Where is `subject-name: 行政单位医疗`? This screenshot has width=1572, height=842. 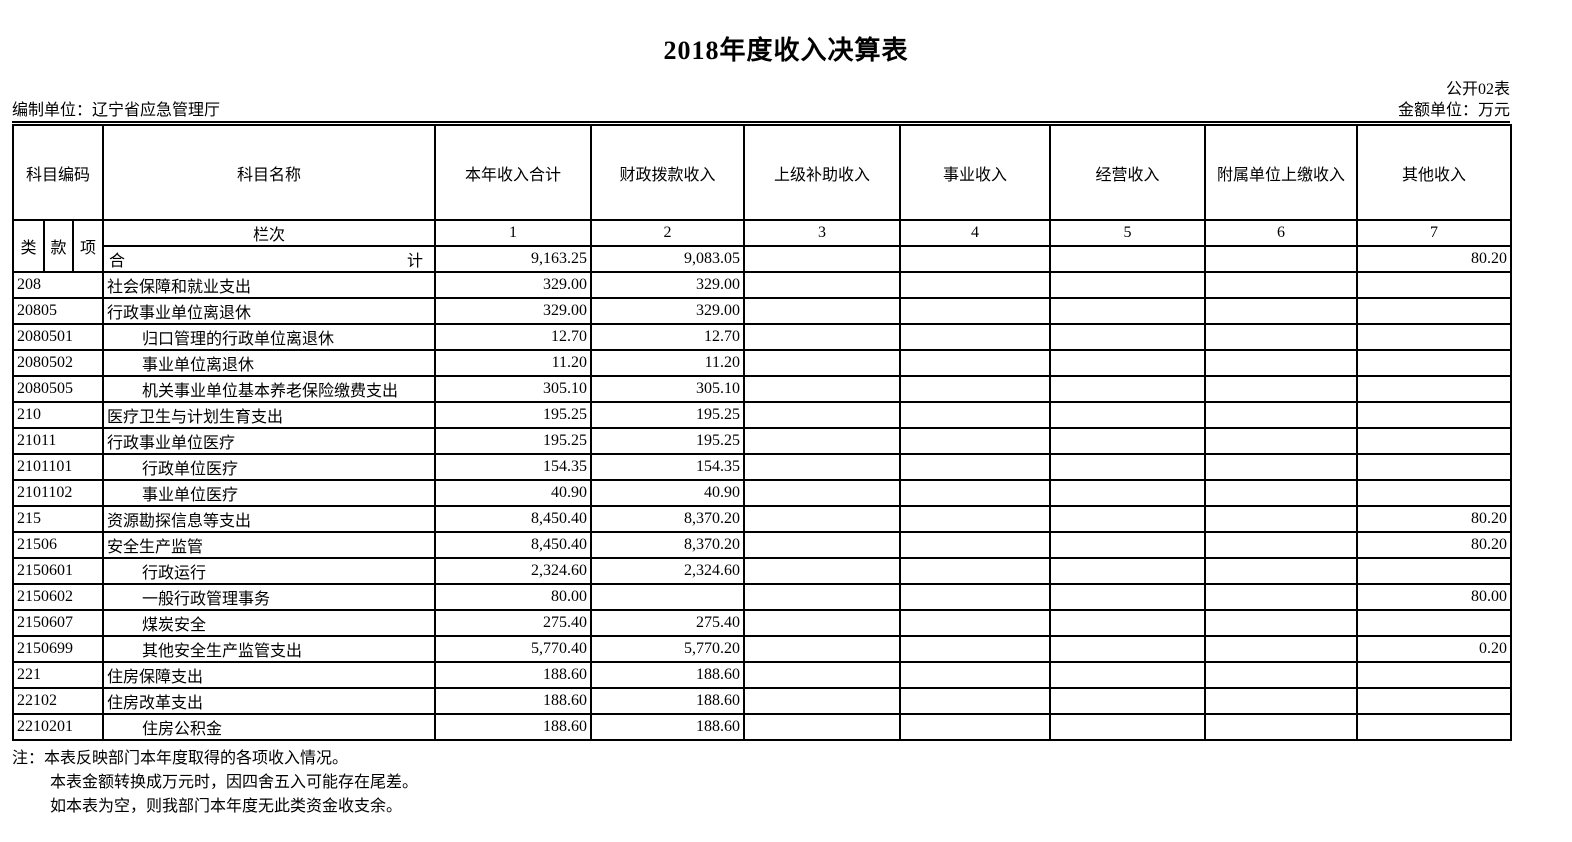 subject-name: 行政单位医疗 is located at coordinates (269, 467).